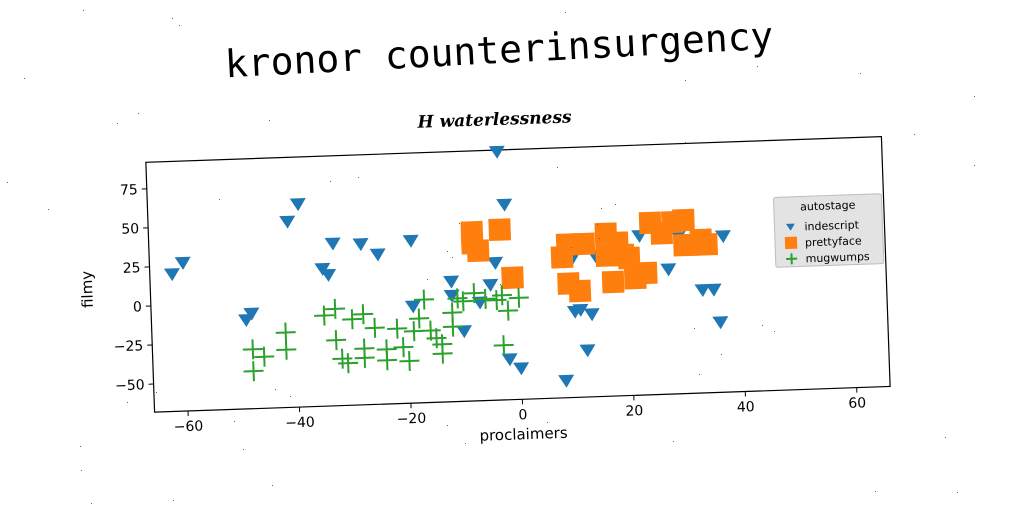 This screenshot has height=512, width=1024. What do you see at coordinates (791, 243) in the screenshot?
I see `legend-marker-prettyface` at bounding box center [791, 243].